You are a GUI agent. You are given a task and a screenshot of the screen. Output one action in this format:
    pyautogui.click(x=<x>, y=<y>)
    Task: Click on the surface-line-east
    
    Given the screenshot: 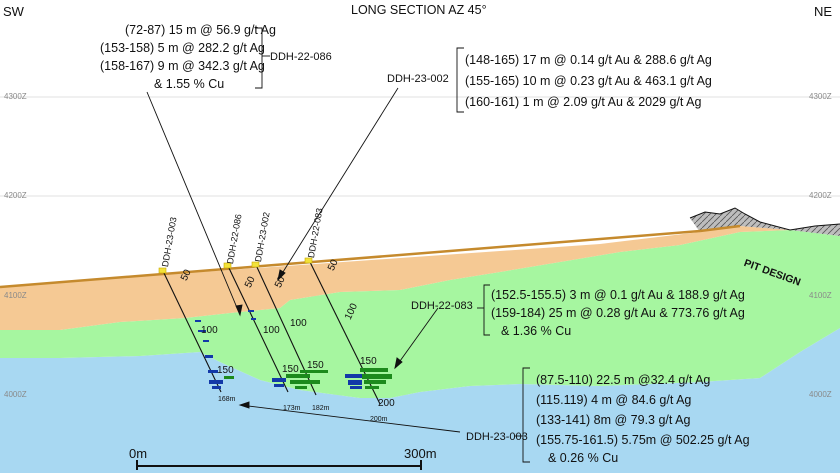 What is the action you would take?
    pyautogui.click(x=720, y=228)
    